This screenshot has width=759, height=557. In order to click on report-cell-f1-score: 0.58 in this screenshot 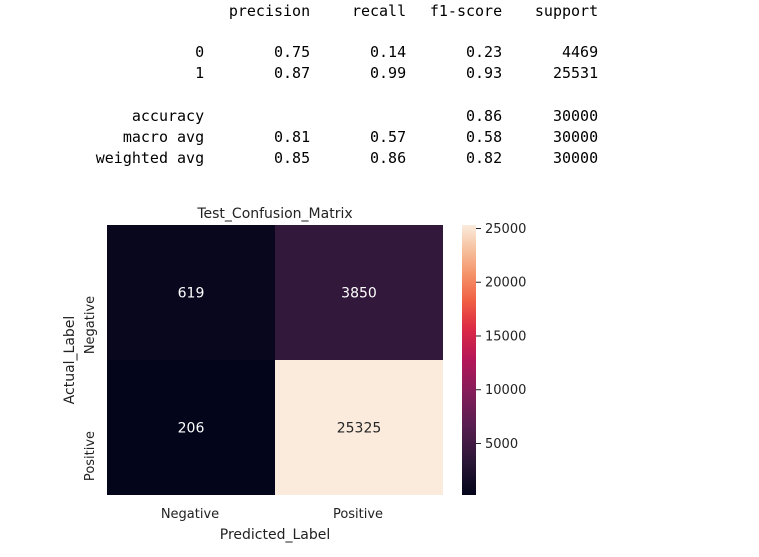, I will do `click(484, 137)`.